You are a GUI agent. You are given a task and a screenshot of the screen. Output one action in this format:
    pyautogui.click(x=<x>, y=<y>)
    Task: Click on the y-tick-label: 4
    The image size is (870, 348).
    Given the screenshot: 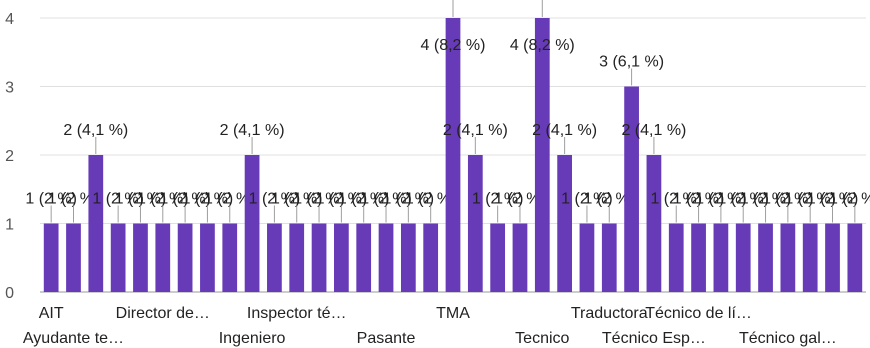 What is the action you would take?
    pyautogui.click(x=9, y=19)
    